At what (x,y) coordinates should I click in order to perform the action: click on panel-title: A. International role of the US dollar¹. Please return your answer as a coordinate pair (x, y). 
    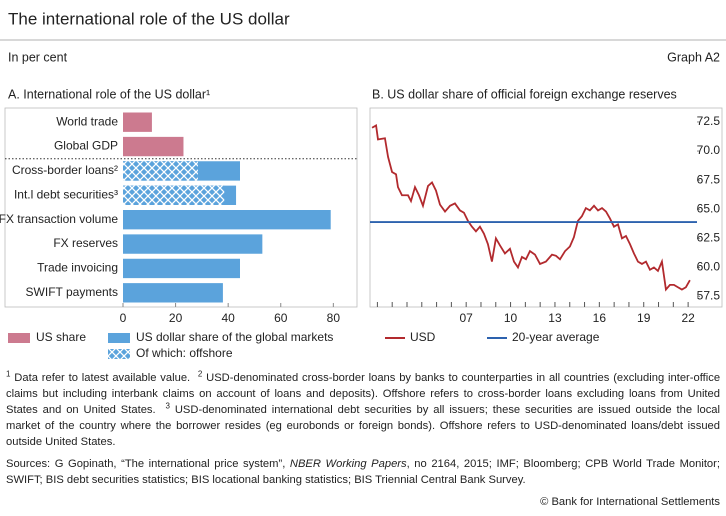
    Looking at the image, I should click on (109, 94).